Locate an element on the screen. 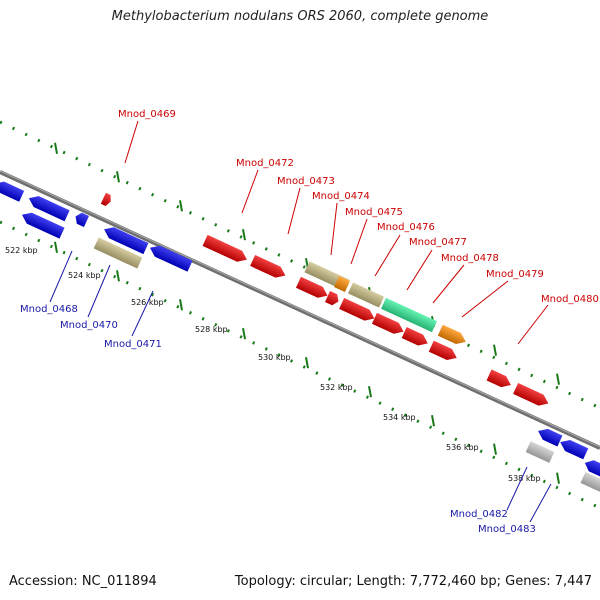  accession-text: Accession: NC_011894 is located at coordinates (83, 581).